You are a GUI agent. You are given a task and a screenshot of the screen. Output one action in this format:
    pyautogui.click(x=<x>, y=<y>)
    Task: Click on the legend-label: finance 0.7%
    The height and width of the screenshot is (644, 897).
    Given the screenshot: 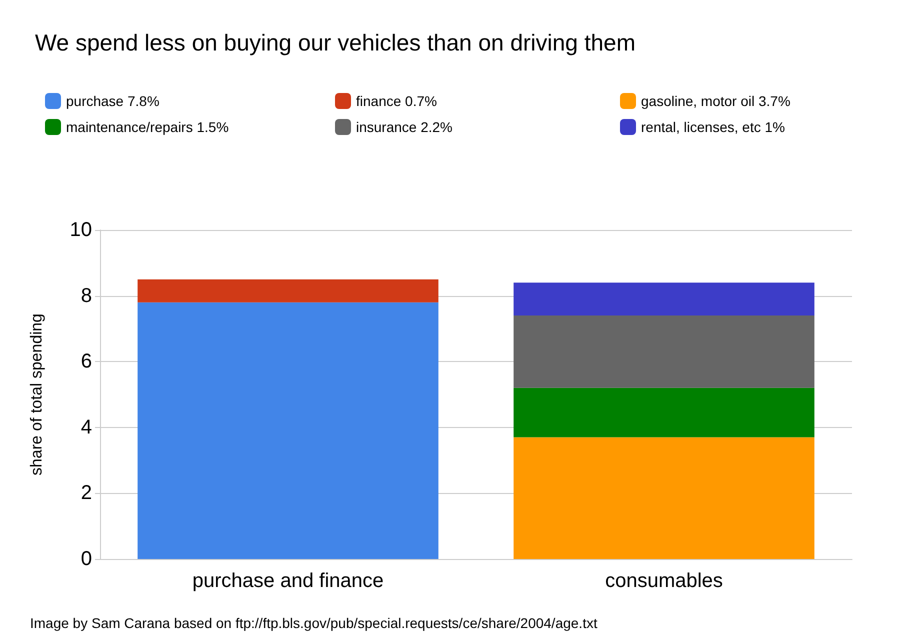 What is the action you would take?
    pyautogui.click(x=396, y=101)
    